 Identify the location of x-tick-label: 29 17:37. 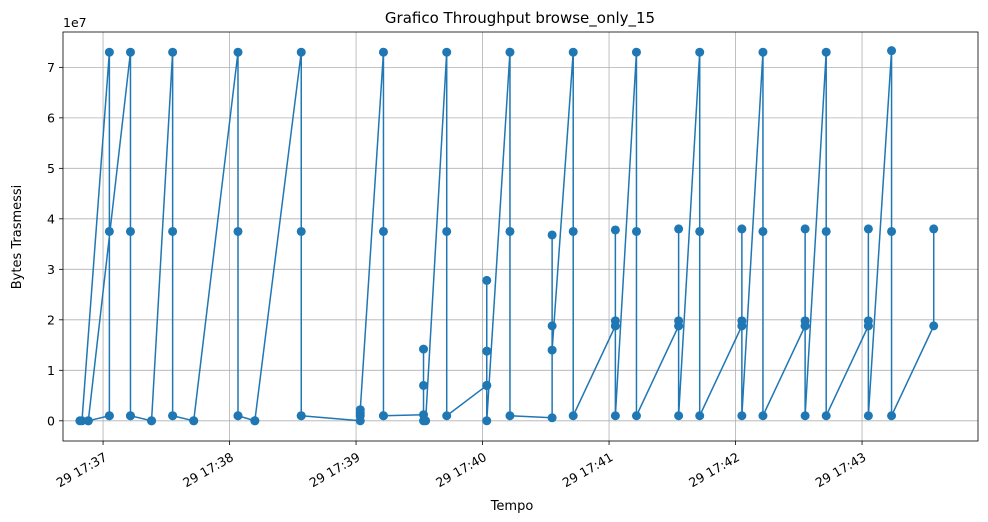
(82, 469).